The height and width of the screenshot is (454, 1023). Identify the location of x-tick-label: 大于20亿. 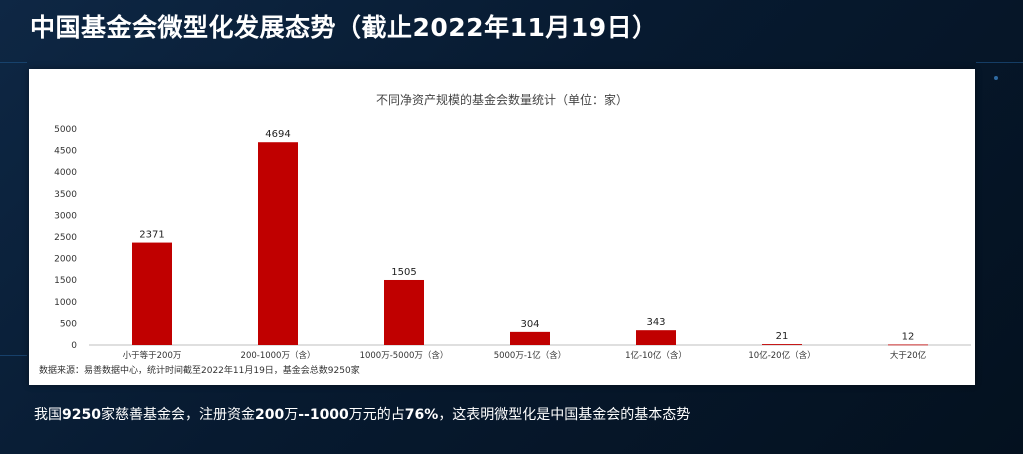
(908, 355).